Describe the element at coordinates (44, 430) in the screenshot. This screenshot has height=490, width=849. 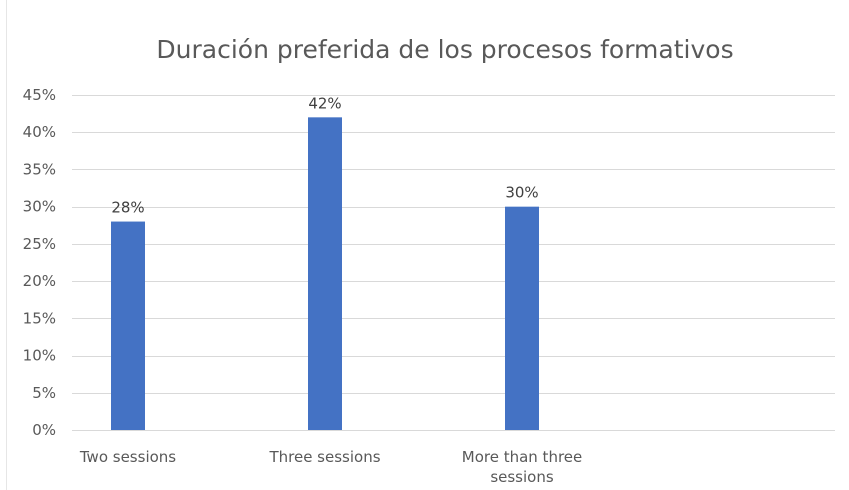
I see `y-tick-label: 0%` at that location.